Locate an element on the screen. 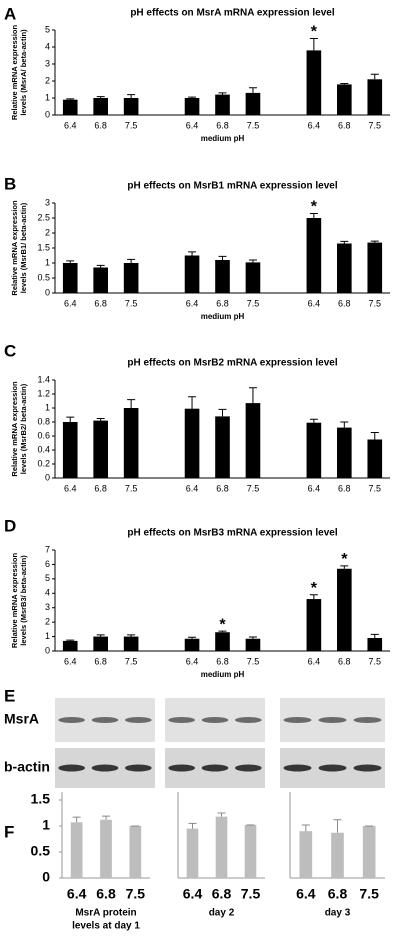  y-axis-label: levels (MsrB2/ beta-actin) is located at coordinates (23, 428).